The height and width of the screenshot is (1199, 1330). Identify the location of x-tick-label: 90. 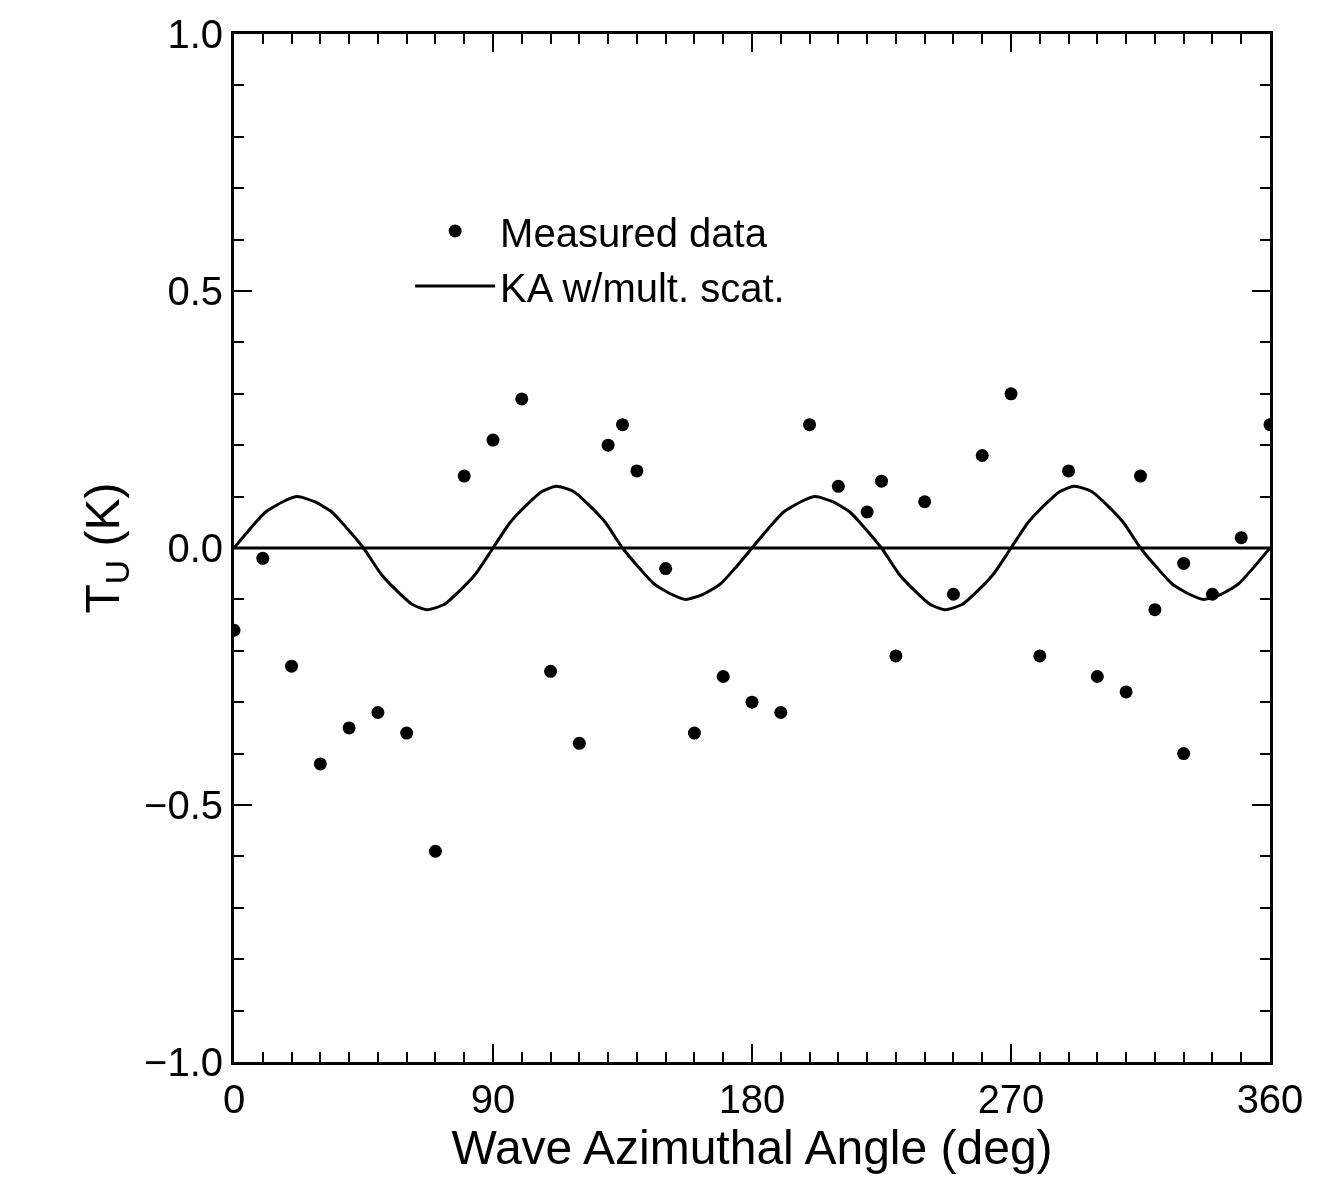
(493, 1099).